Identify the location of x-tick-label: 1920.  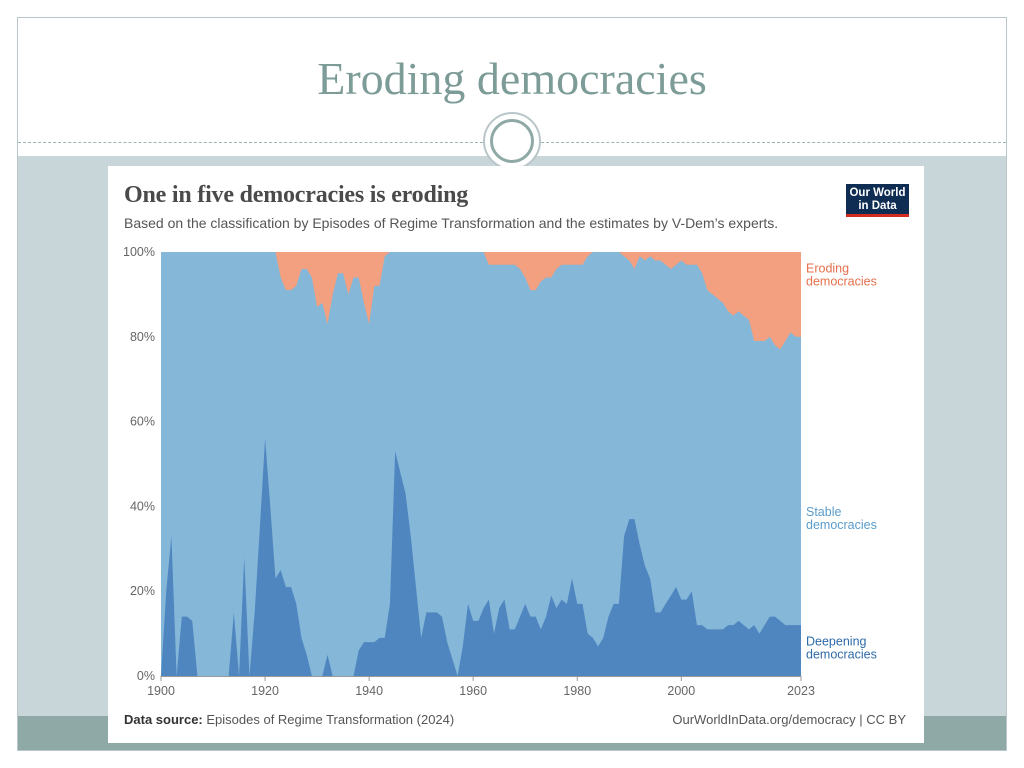
(265, 691).